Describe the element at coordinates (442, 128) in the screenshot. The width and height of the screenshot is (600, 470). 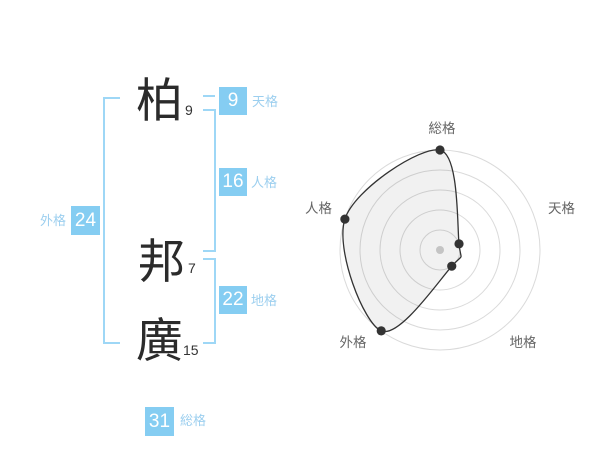
I see `radar-axis-label-0: 総格` at that location.